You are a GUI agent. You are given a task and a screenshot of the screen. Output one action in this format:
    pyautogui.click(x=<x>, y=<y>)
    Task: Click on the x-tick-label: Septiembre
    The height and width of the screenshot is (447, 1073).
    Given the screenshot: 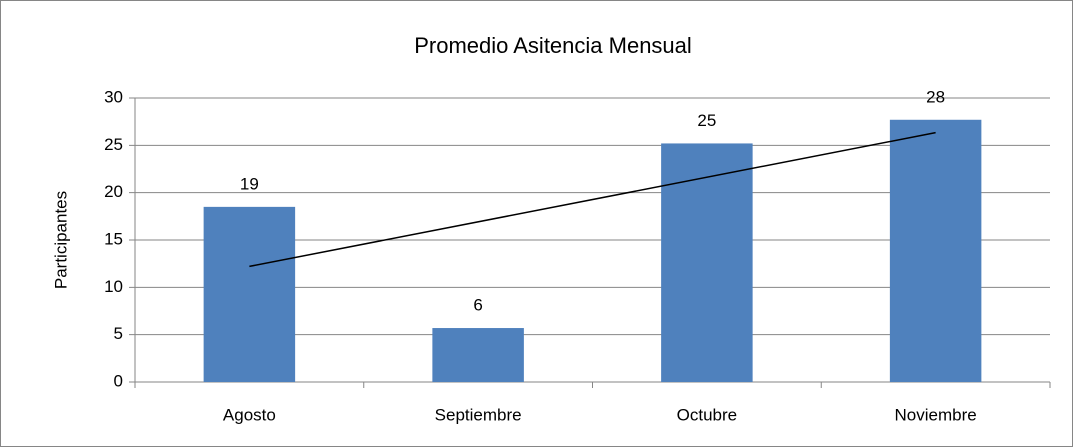 What is the action you would take?
    pyautogui.click(x=478, y=414)
    